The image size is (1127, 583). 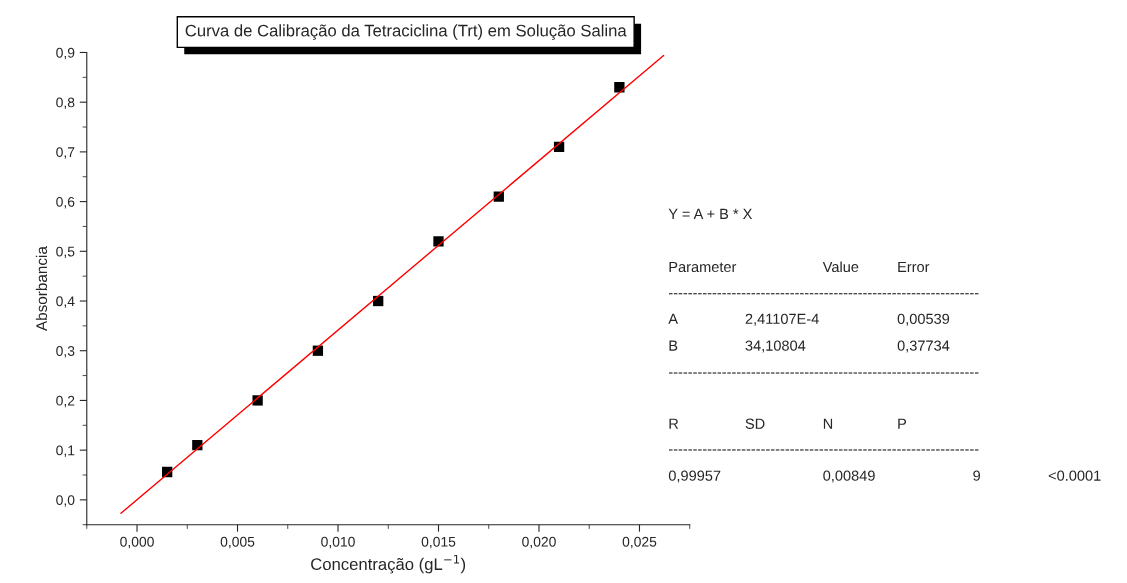 What do you see at coordinates (1074, 475) in the screenshot?
I see `text: <0.0001` at bounding box center [1074, 475].